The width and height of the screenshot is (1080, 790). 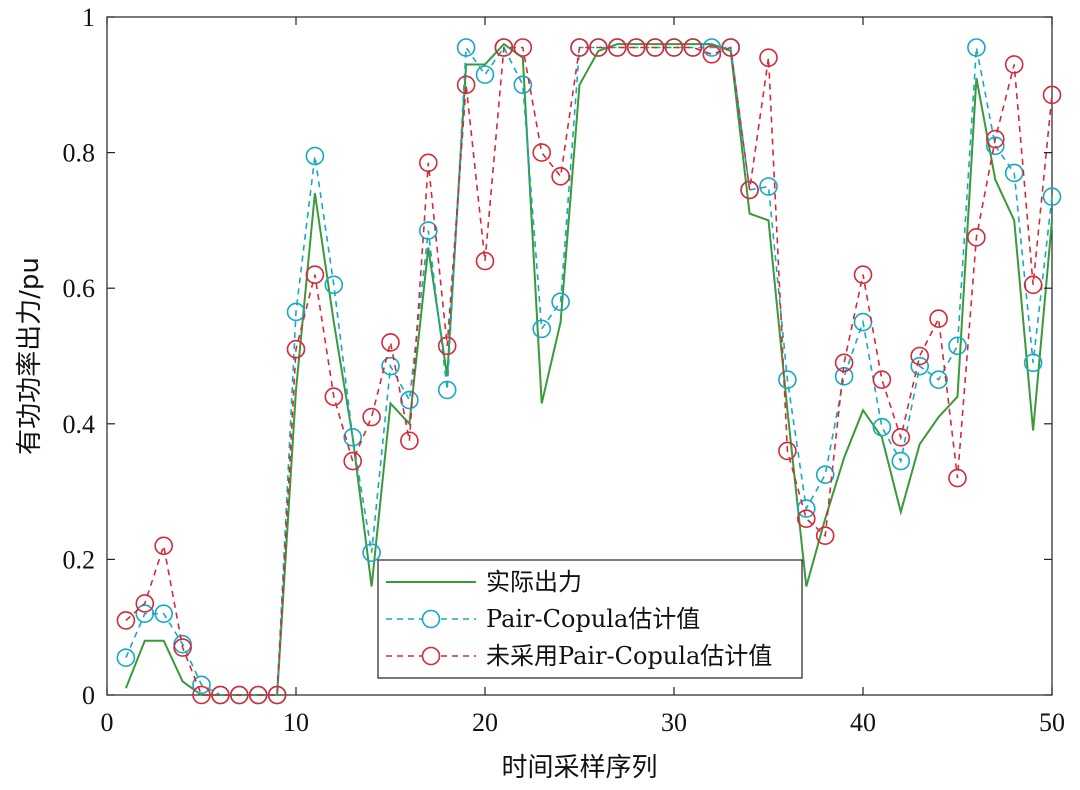 What do you see at coordinates (674, 722) in the screenshot?
I see `x-tick-label: 30` at bounding box center [674, 722].